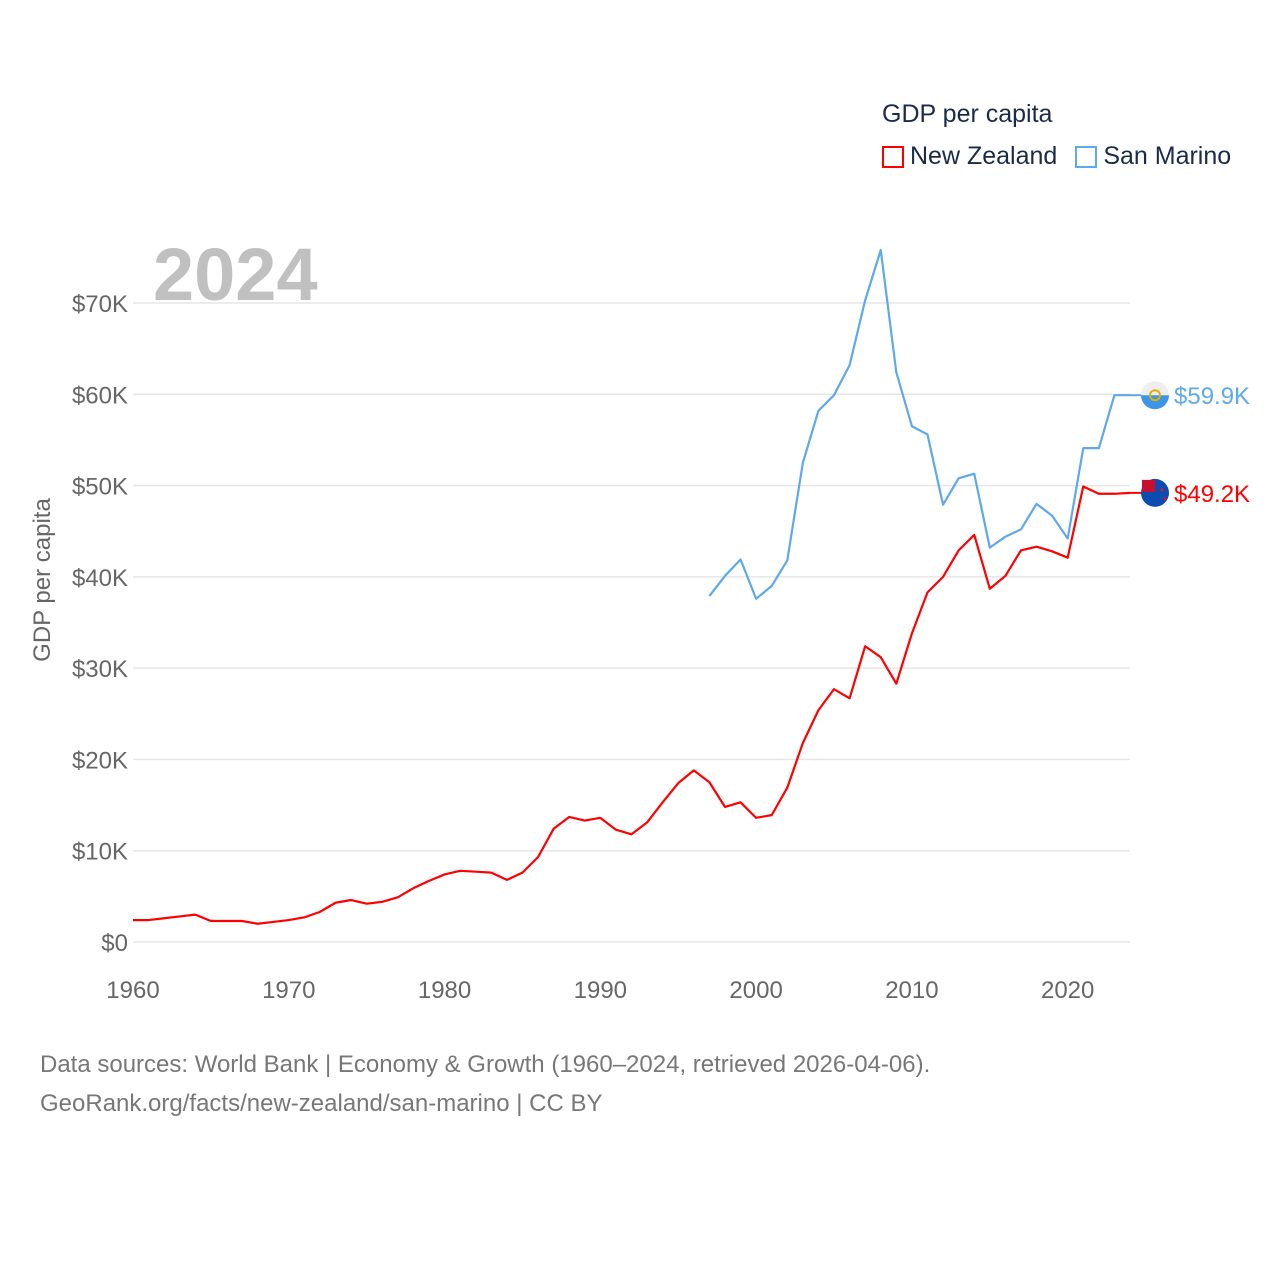  I want to click on flag-union-jack, so click(1148, 485).